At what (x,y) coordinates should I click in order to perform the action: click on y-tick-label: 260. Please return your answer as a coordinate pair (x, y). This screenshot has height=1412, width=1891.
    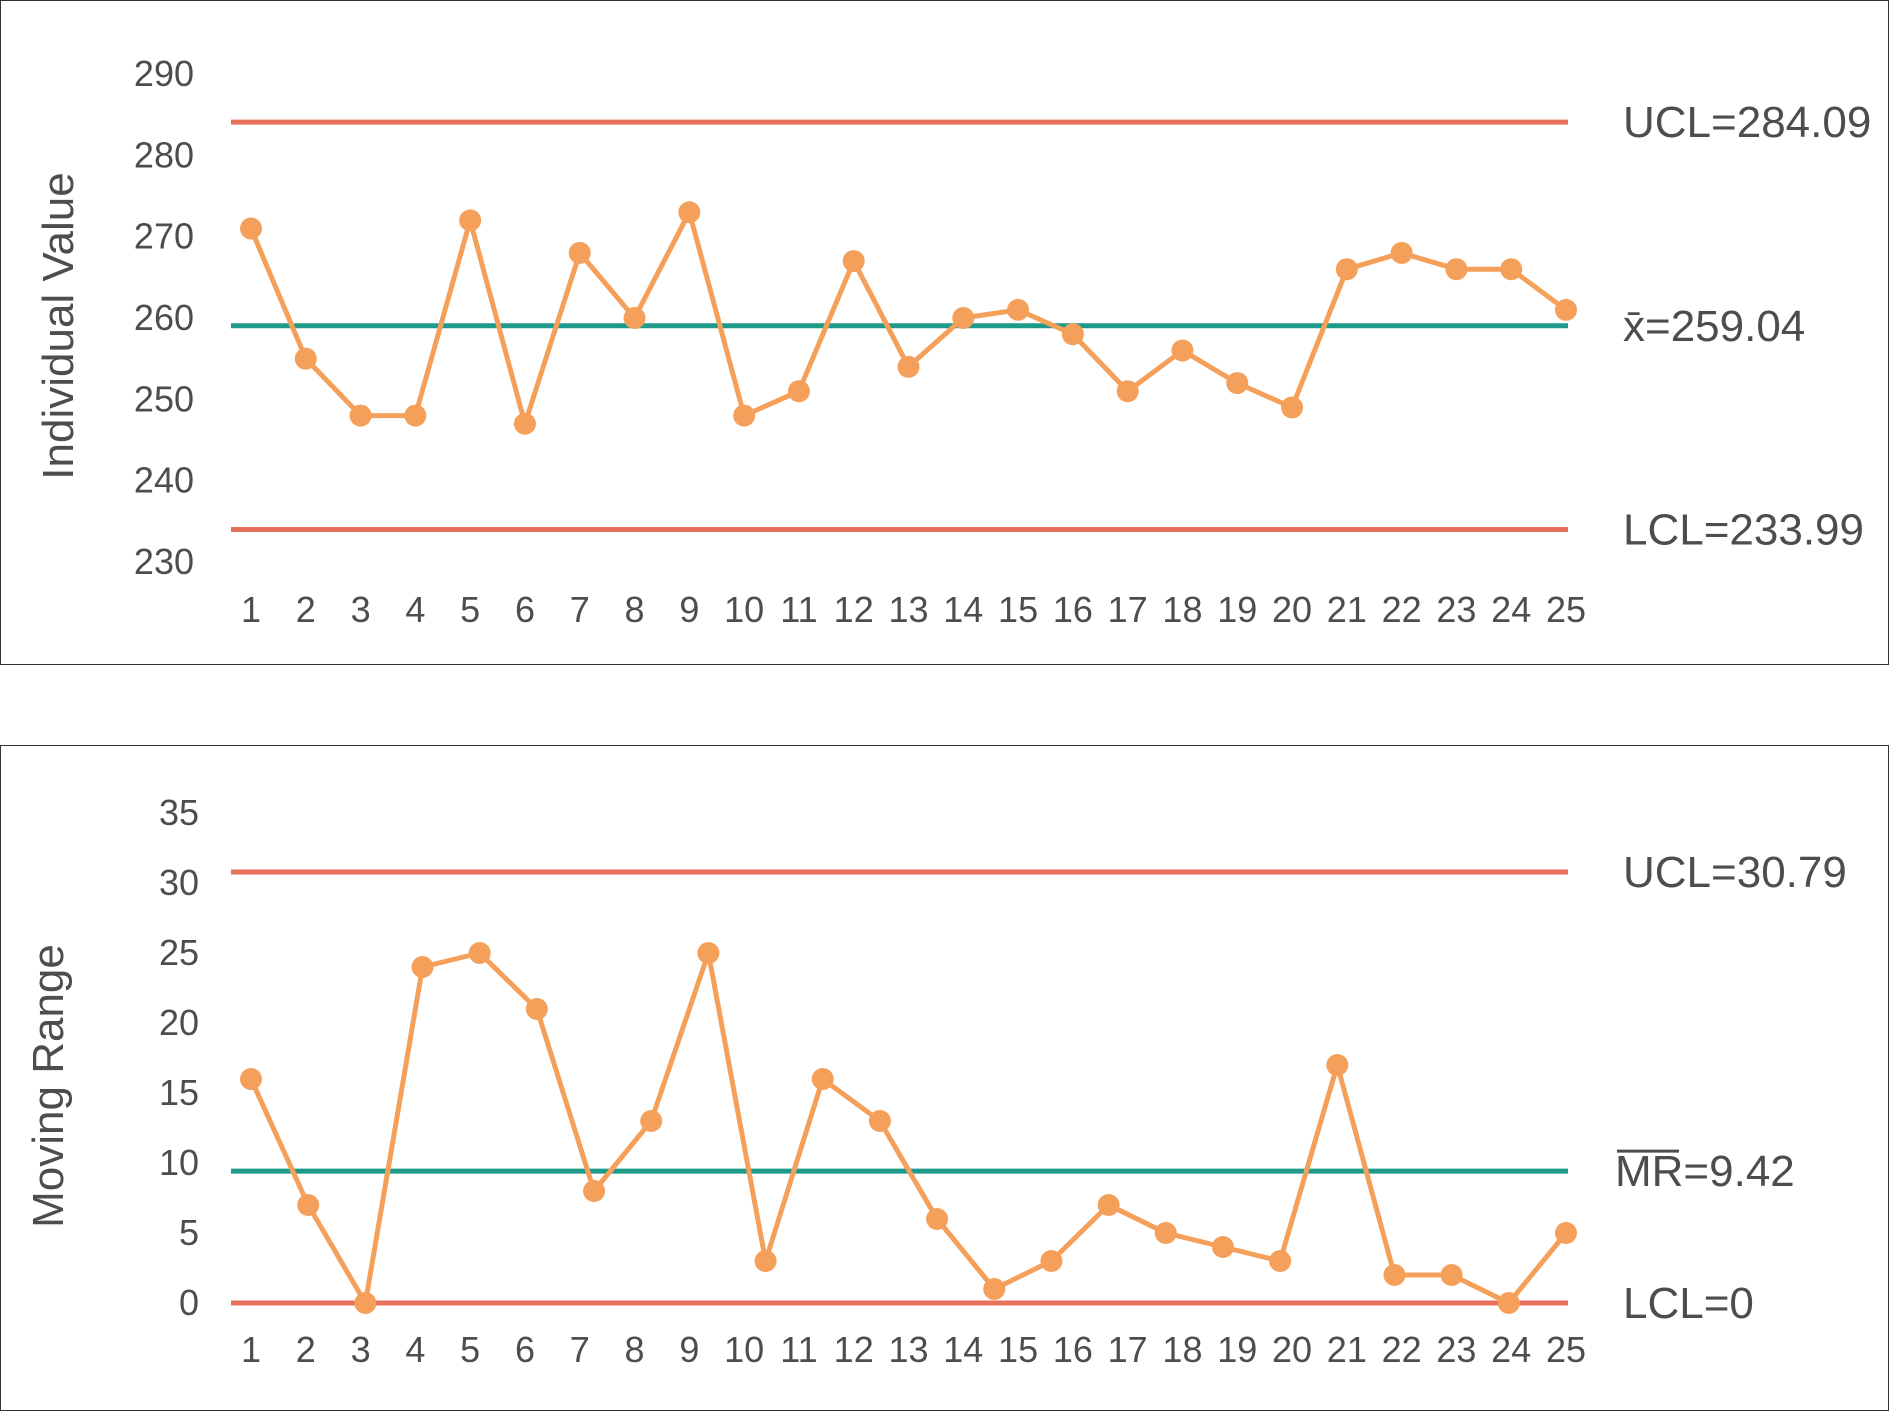
    Looking at the image, I should click on (164, 317).